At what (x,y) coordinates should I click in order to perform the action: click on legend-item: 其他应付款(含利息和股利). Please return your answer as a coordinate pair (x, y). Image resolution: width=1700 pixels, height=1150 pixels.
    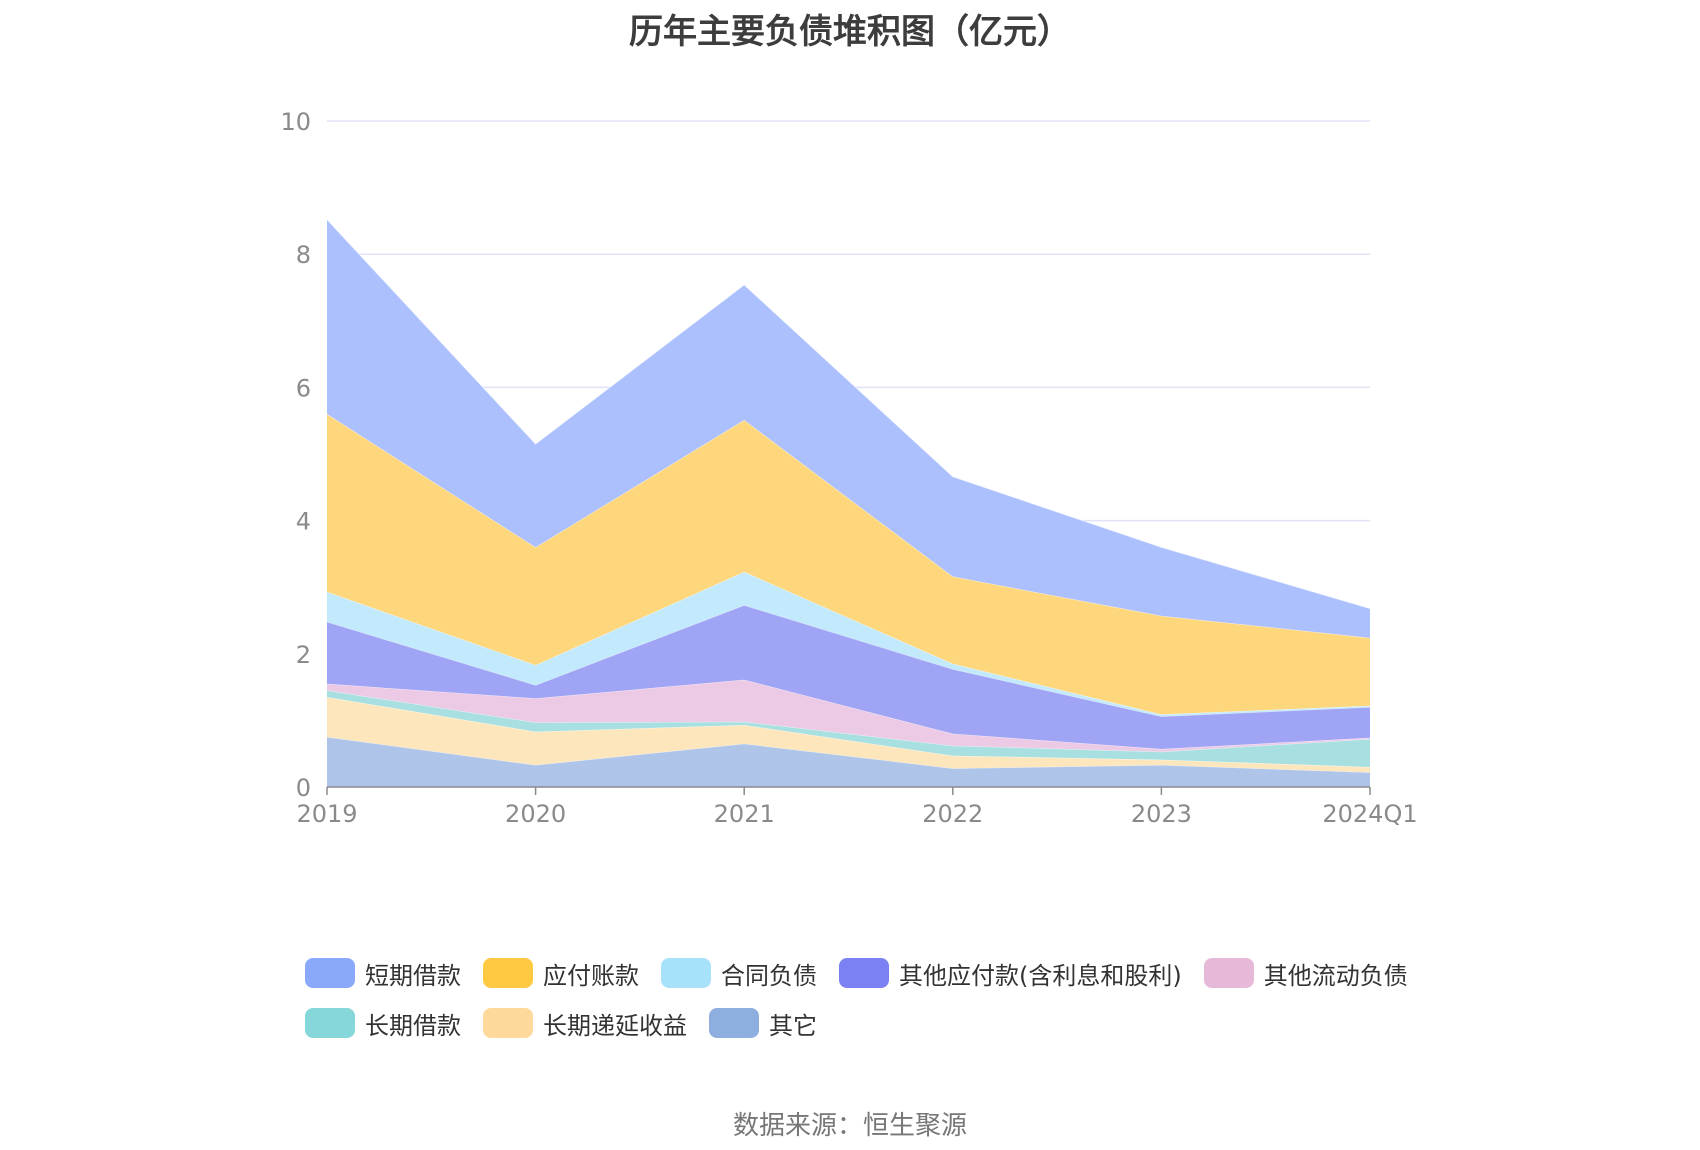
    Looking at the image, I should click on (1010, 973).